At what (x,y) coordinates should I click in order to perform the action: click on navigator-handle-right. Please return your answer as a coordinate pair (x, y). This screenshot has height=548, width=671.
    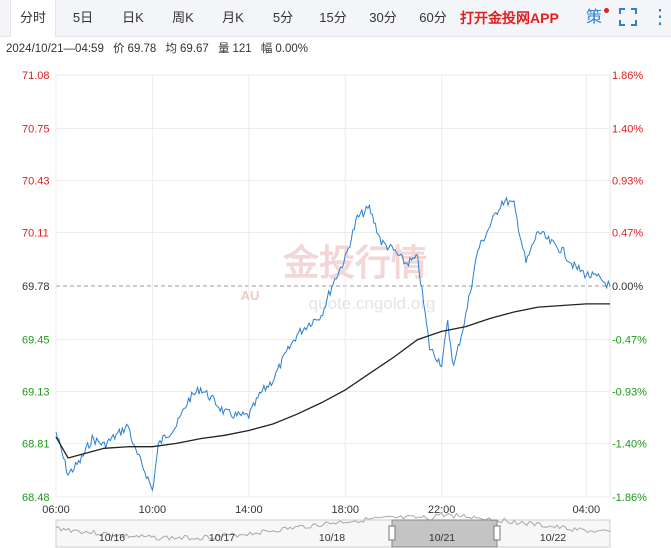
    Looking at the image, I should click on (497, 533).